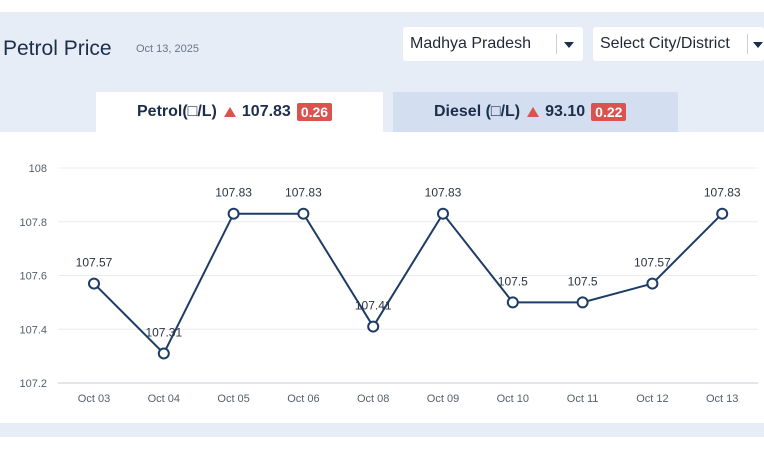 This screenshot has width=764, height=459. Describe the element at coordinates (57, 48) in the screenshot. I see `page-title: Petrol Price` at that location.